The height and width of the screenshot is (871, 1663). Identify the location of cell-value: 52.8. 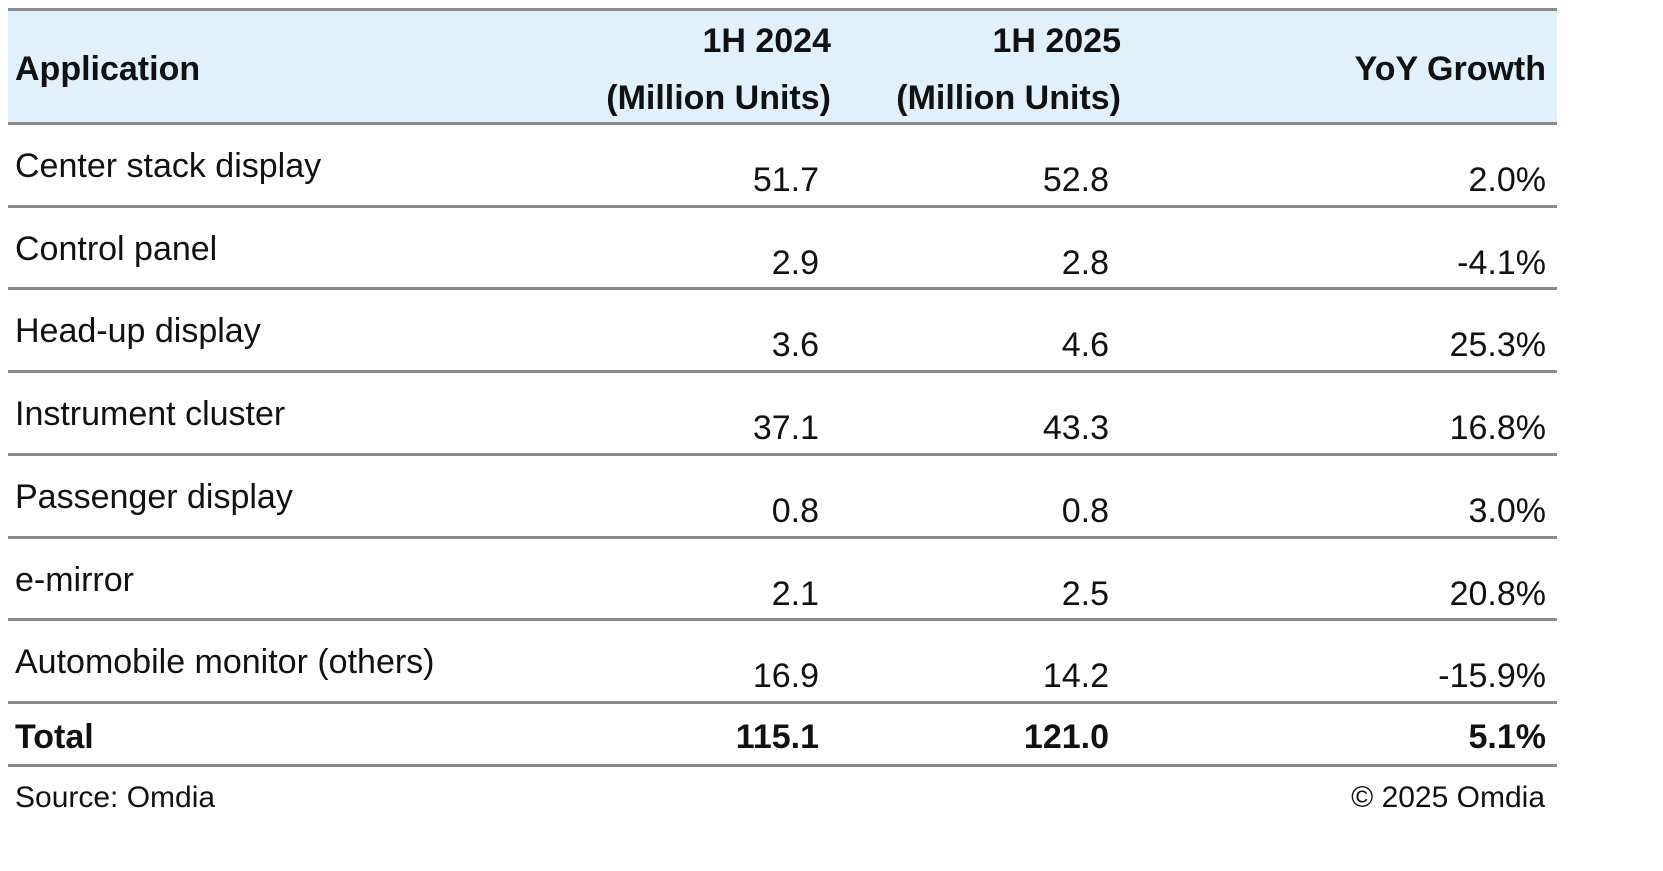
(1075, 180).